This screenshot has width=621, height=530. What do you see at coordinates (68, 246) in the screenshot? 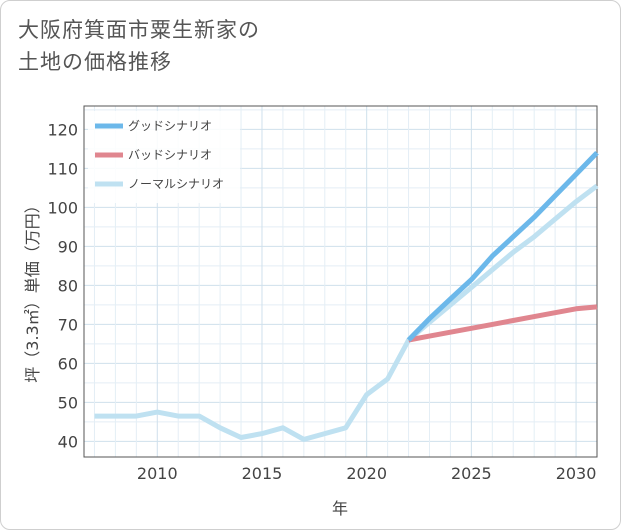
I see `y-tick-label: 90` at bounding box center [68, 246].